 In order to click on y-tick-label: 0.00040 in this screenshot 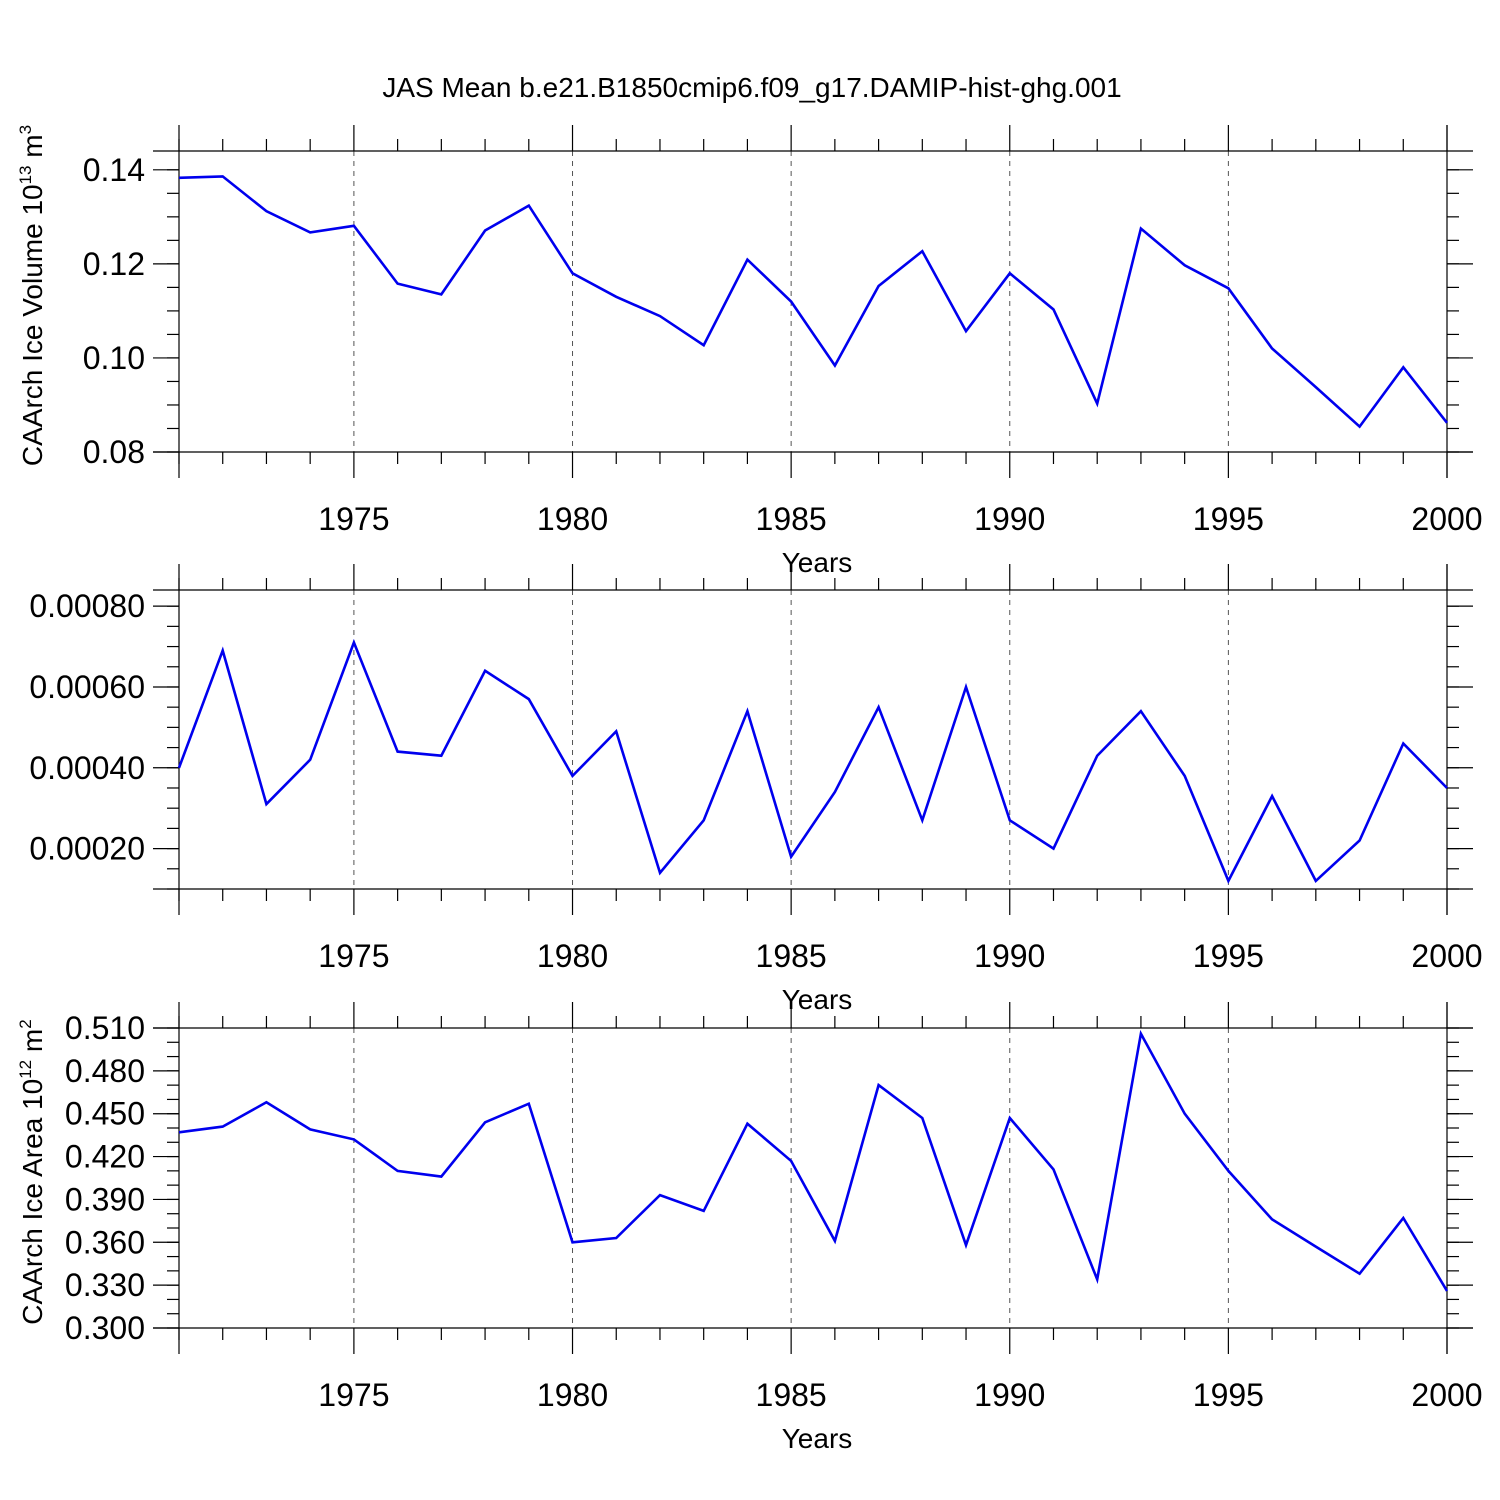, I will do `click(87, 768)`.